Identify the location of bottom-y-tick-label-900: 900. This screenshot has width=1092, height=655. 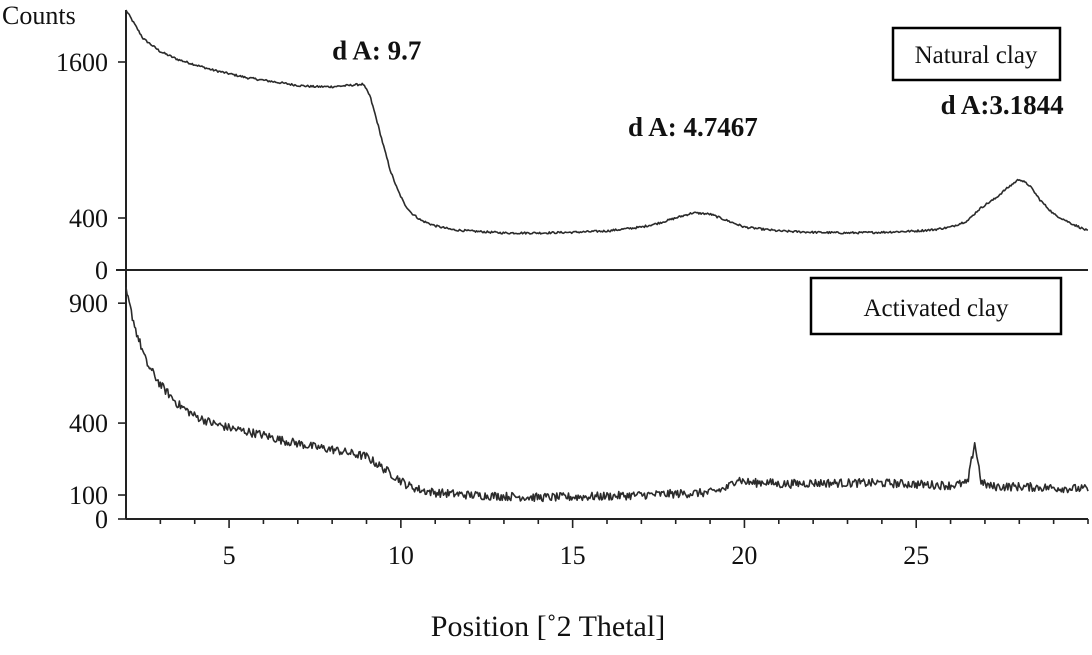
(88, 303).